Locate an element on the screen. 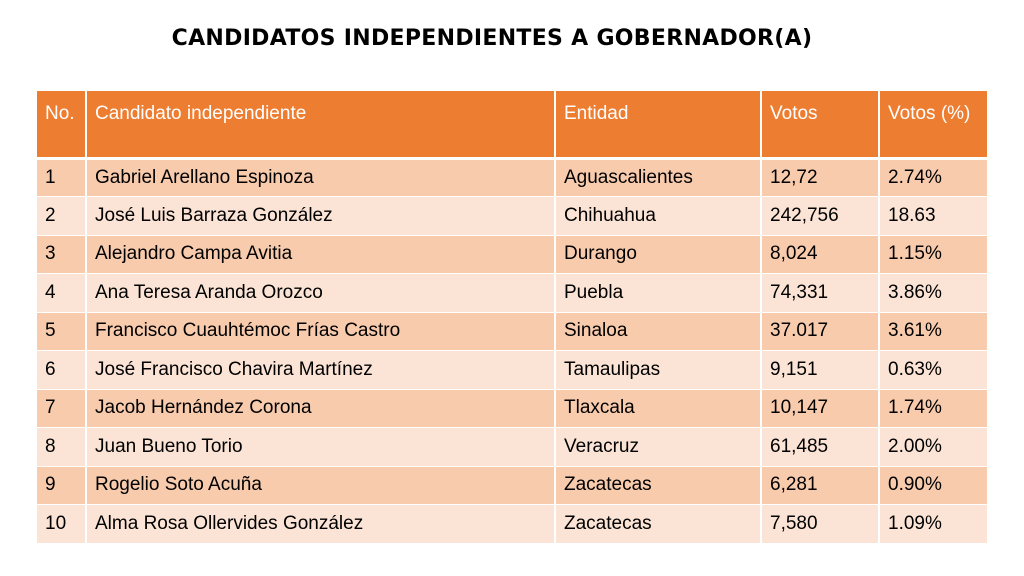  cell-votes: 74,331 is located at coordinates (820, 293).